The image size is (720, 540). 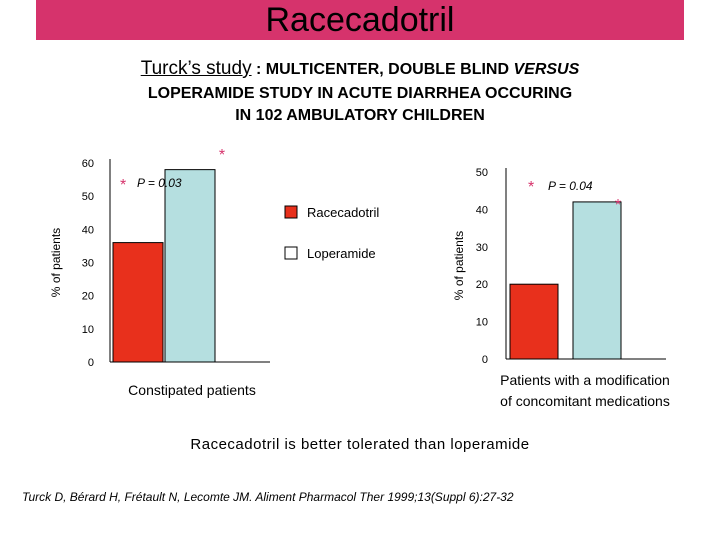 What do you see at coordinates (341, 253) in the screenshot?
I see `legend-label: Loperamide` at bounding box center [341, 253].